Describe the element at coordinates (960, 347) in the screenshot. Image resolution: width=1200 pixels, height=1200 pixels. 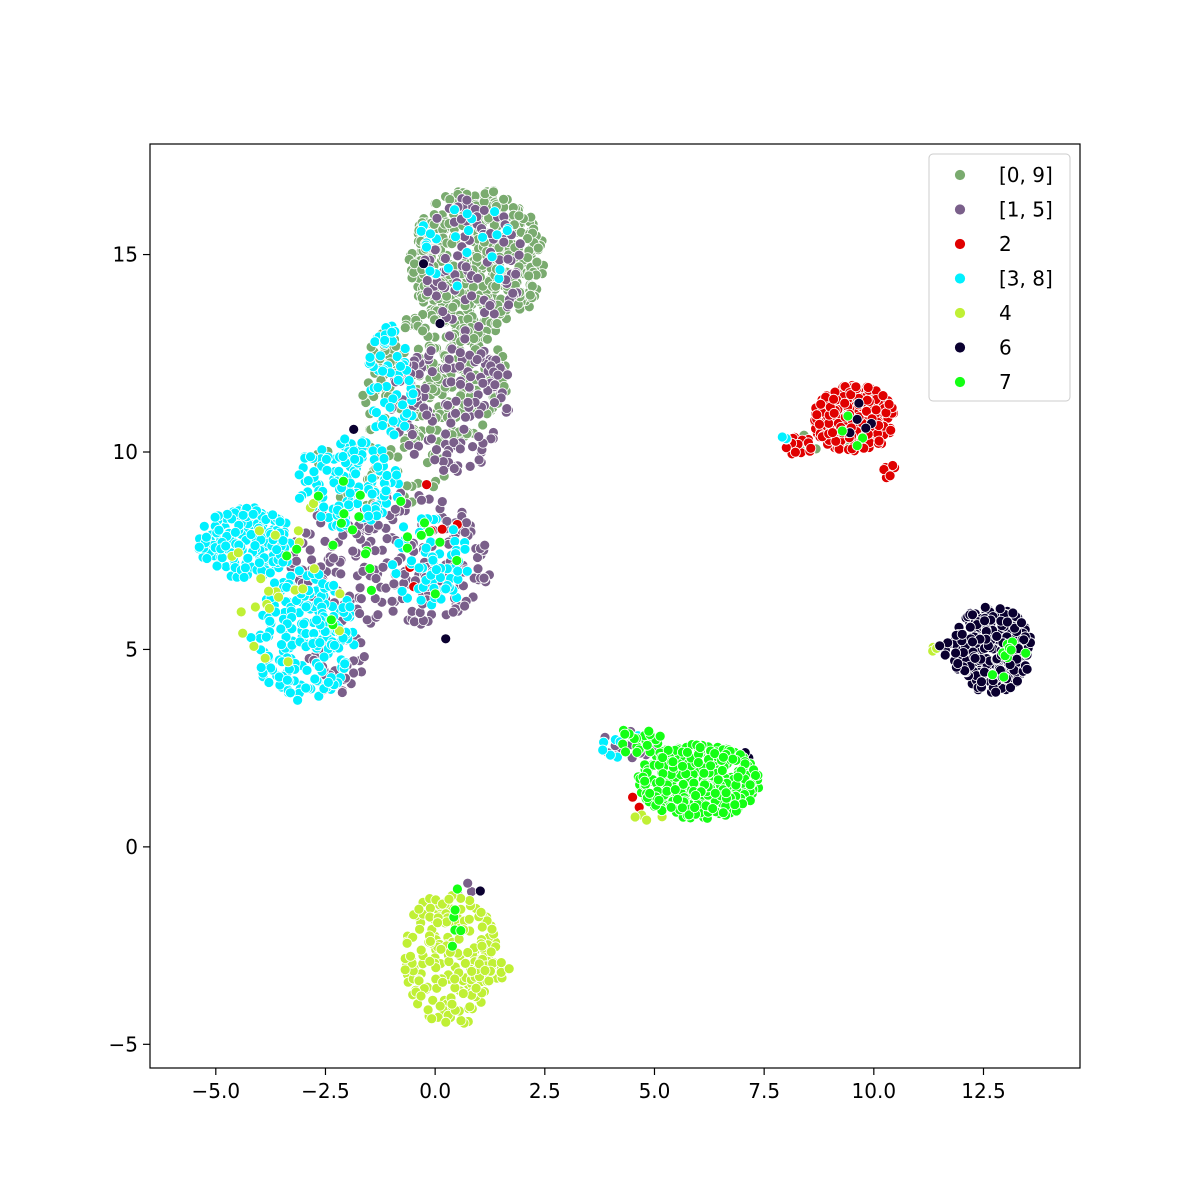
I see `legend-marker` at that location.